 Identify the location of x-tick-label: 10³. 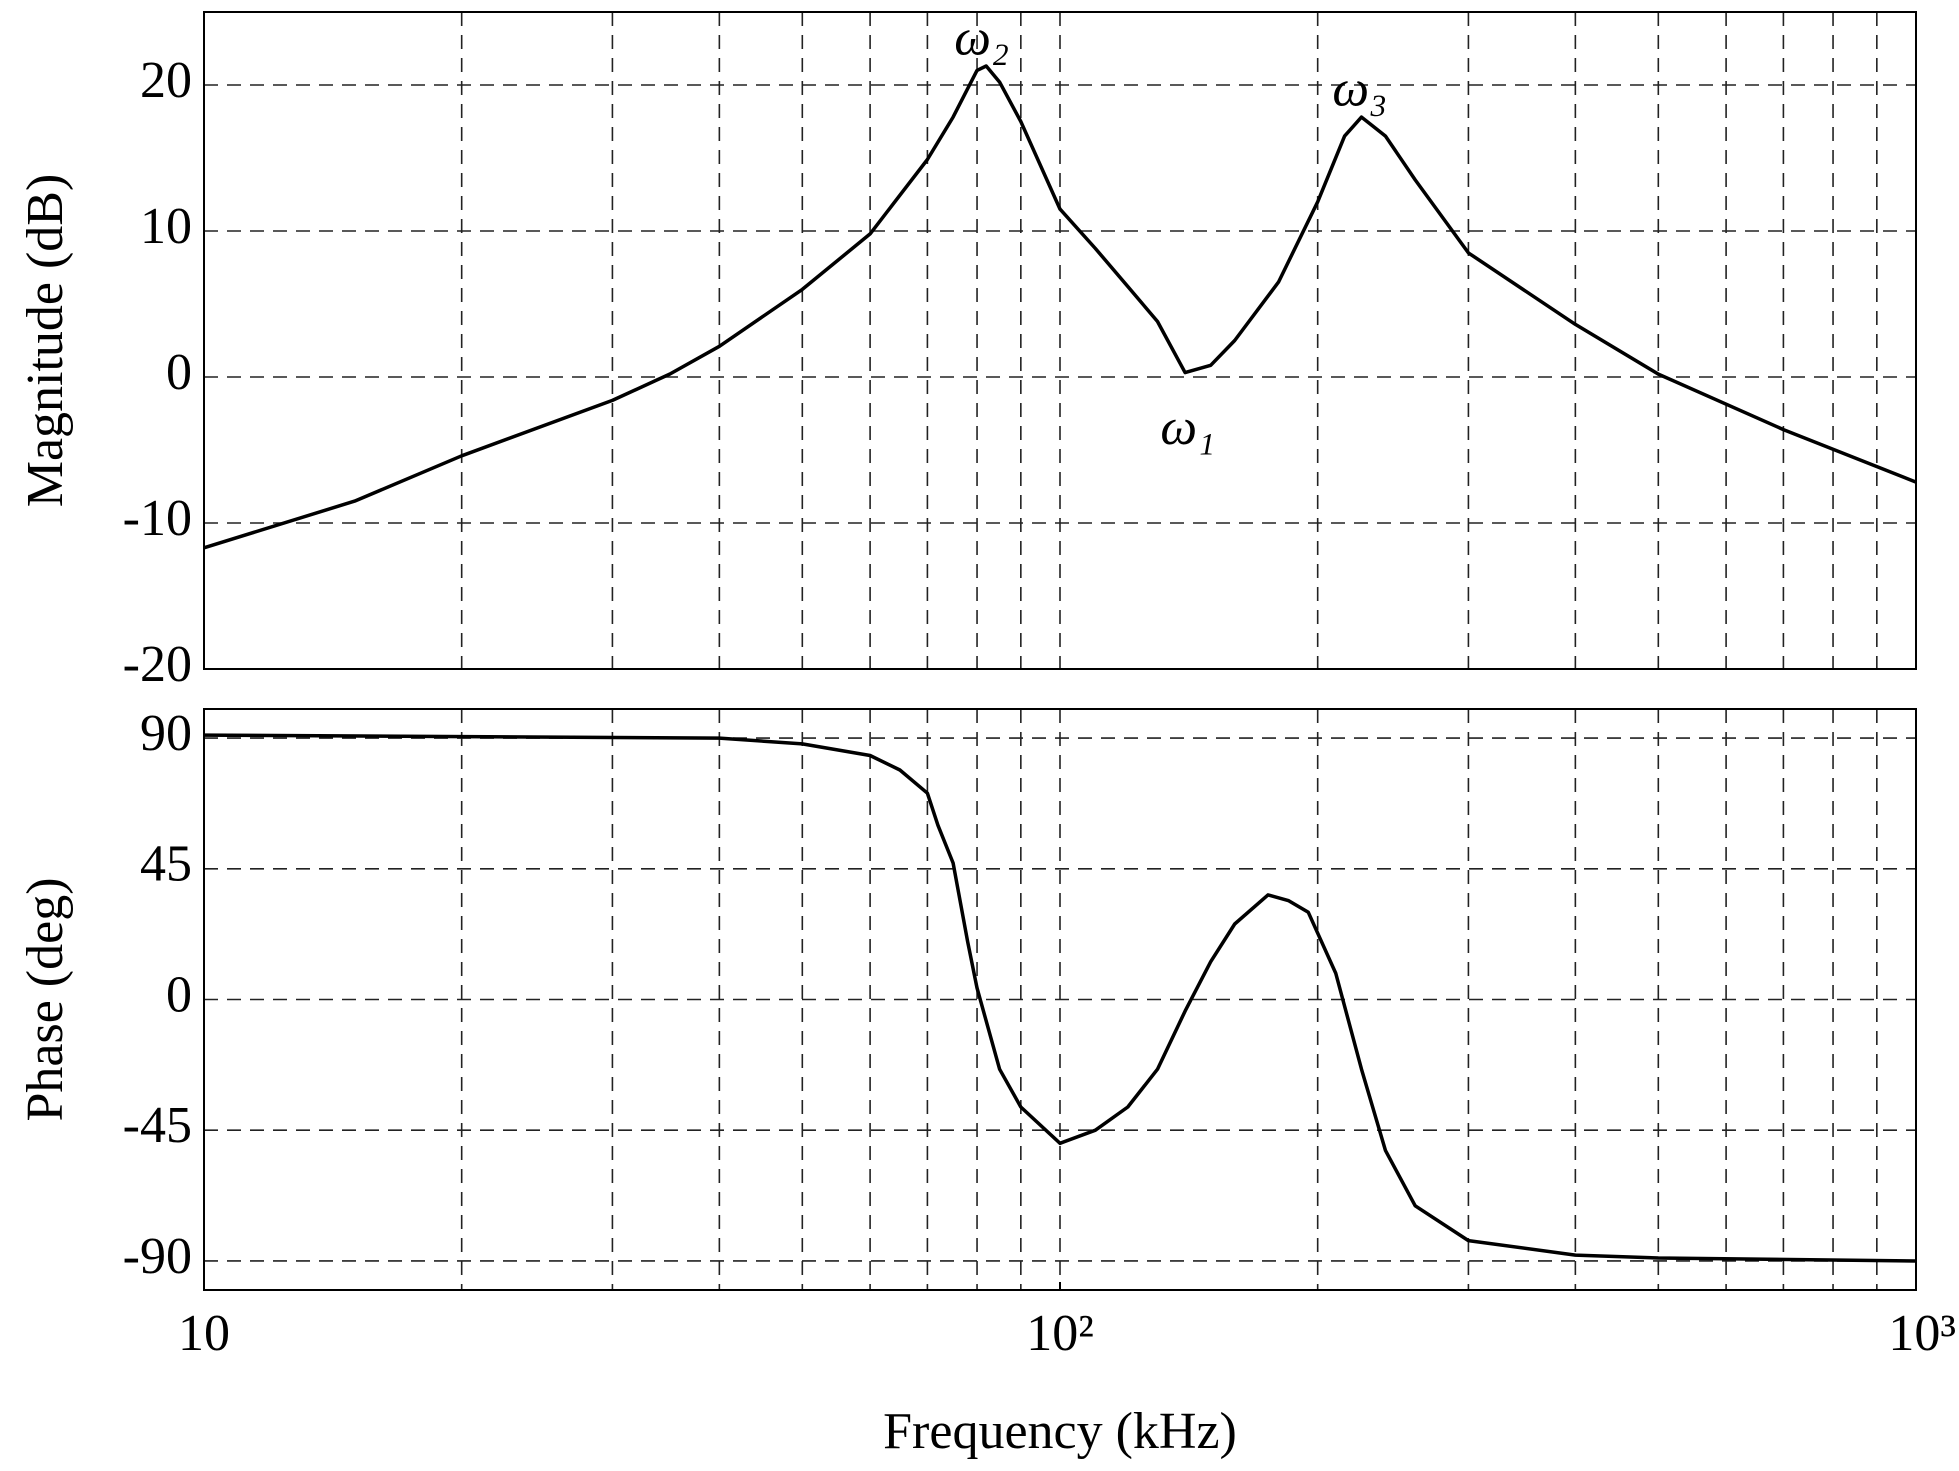
(1922, 1333).